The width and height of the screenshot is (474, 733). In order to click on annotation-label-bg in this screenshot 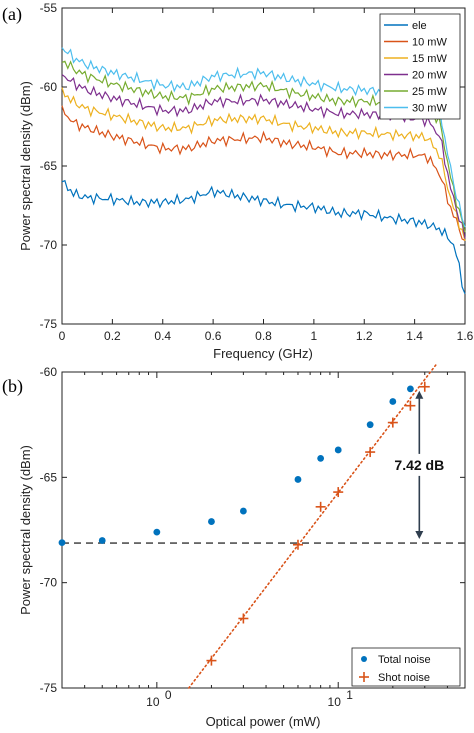, I will do `click(419, 464)`.